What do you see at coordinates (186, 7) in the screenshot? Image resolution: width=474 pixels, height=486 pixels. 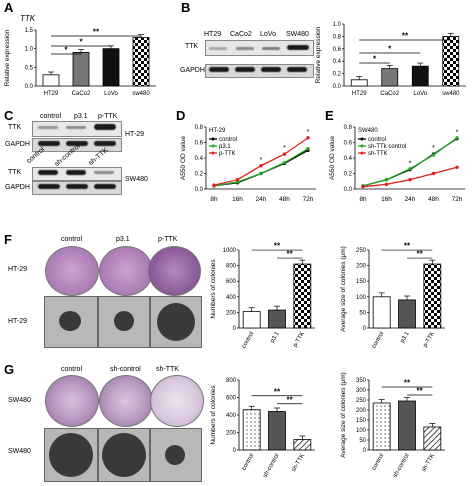 I see `panel-label-b: B` at bounding box center [186, 7].